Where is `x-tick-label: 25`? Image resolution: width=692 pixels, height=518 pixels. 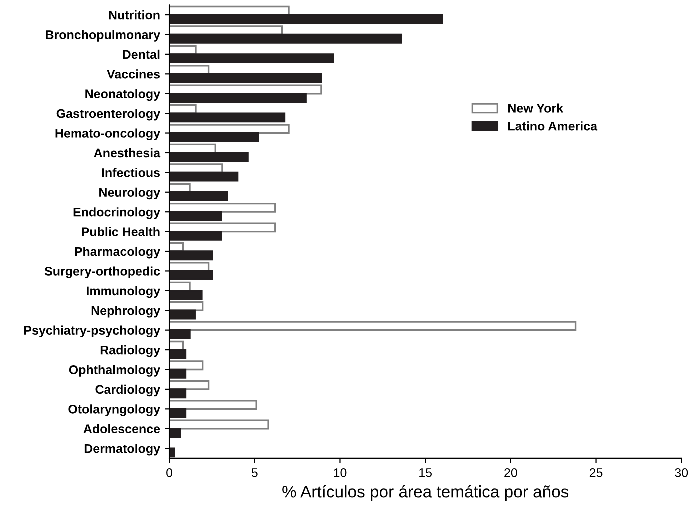 x-tick-label: 25 is located at coordinates (596, 473).